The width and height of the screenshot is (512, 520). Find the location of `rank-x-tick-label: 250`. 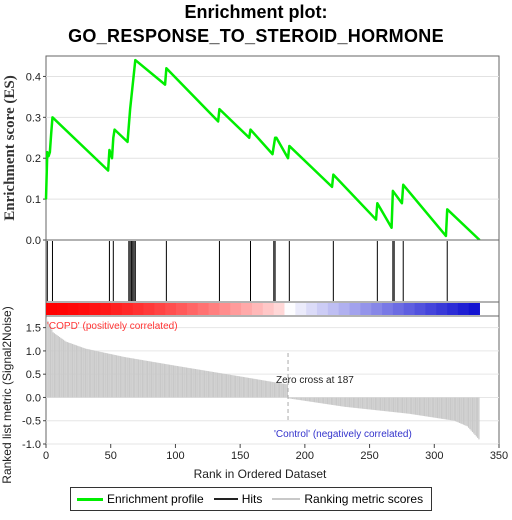

rank-x-tick-label: 250 is located at coordinates (369, 456).